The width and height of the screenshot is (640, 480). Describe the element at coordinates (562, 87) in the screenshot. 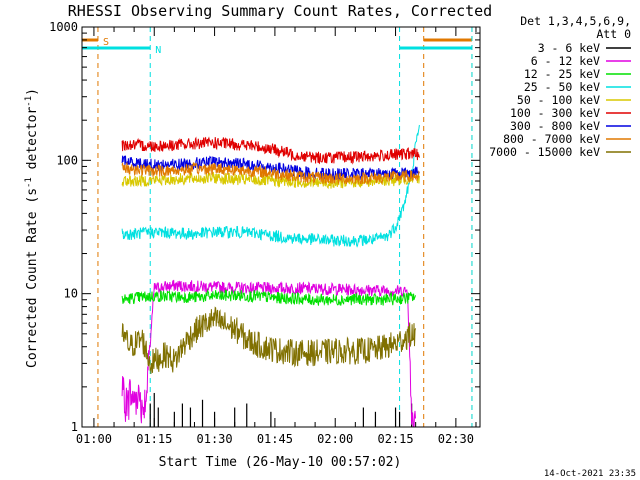

I see `legend-label: 25 - 50 keV` at that location.